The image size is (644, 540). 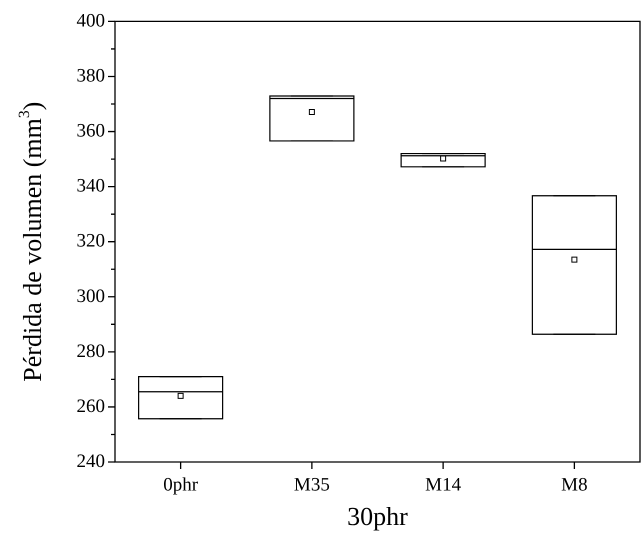 I want to click on x-tick-label: 0phr, so click(x=181, y=485).